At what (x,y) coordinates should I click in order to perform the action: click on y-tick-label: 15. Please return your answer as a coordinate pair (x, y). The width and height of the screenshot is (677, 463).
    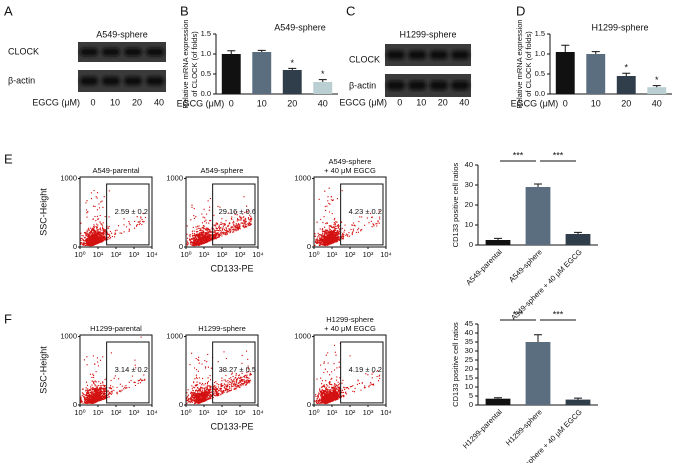
    Looking at the image, I should click on (469, 377).